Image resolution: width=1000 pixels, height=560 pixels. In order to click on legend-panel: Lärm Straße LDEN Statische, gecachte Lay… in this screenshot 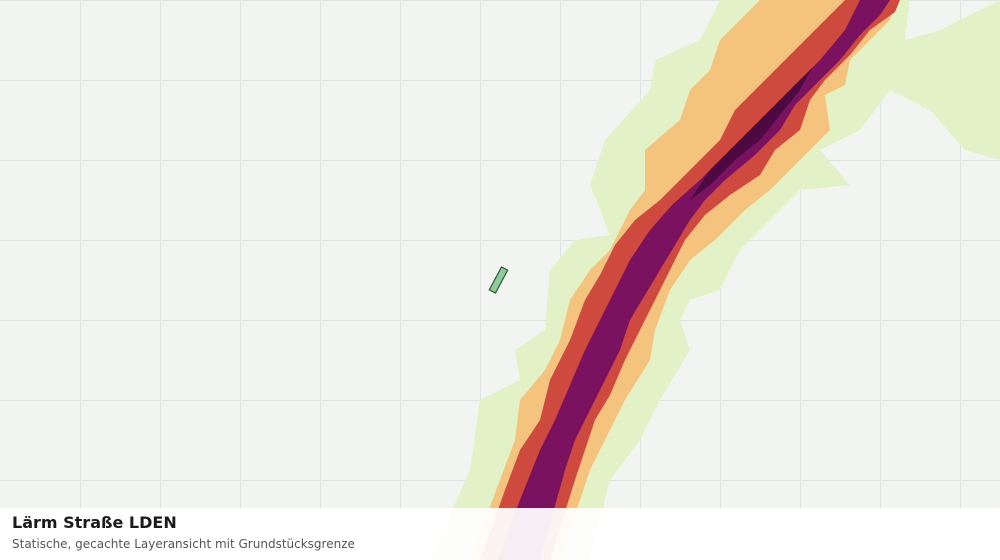, I will do `click(500, 534)`.